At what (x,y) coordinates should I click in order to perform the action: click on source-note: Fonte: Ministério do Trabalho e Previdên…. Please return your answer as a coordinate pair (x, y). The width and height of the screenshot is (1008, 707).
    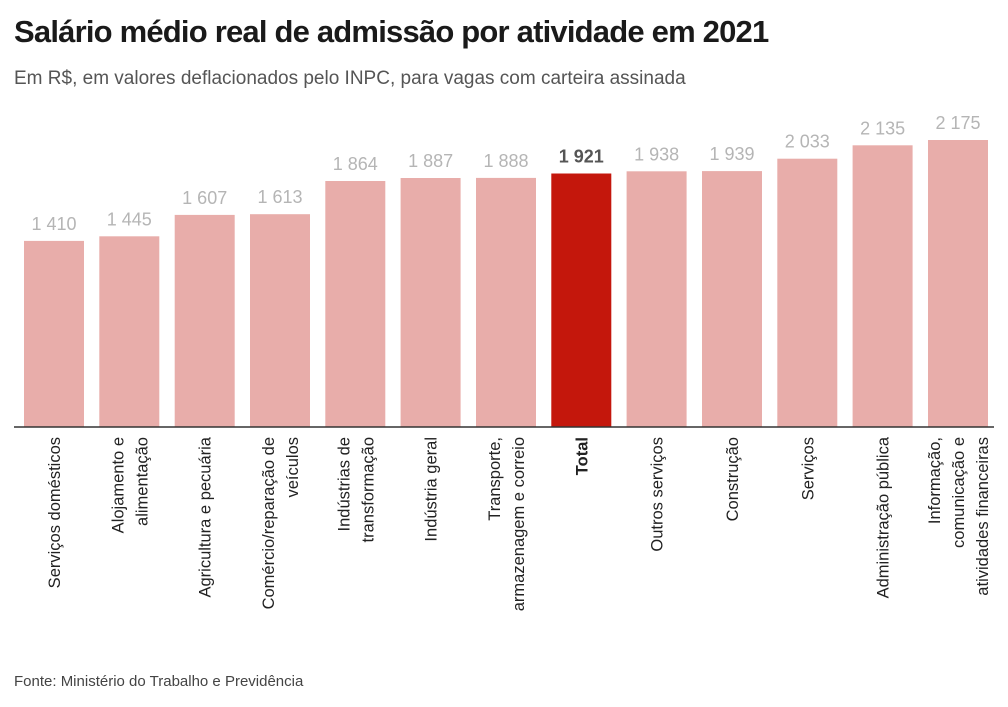
    Looking at the image, I should click on (159, 681).